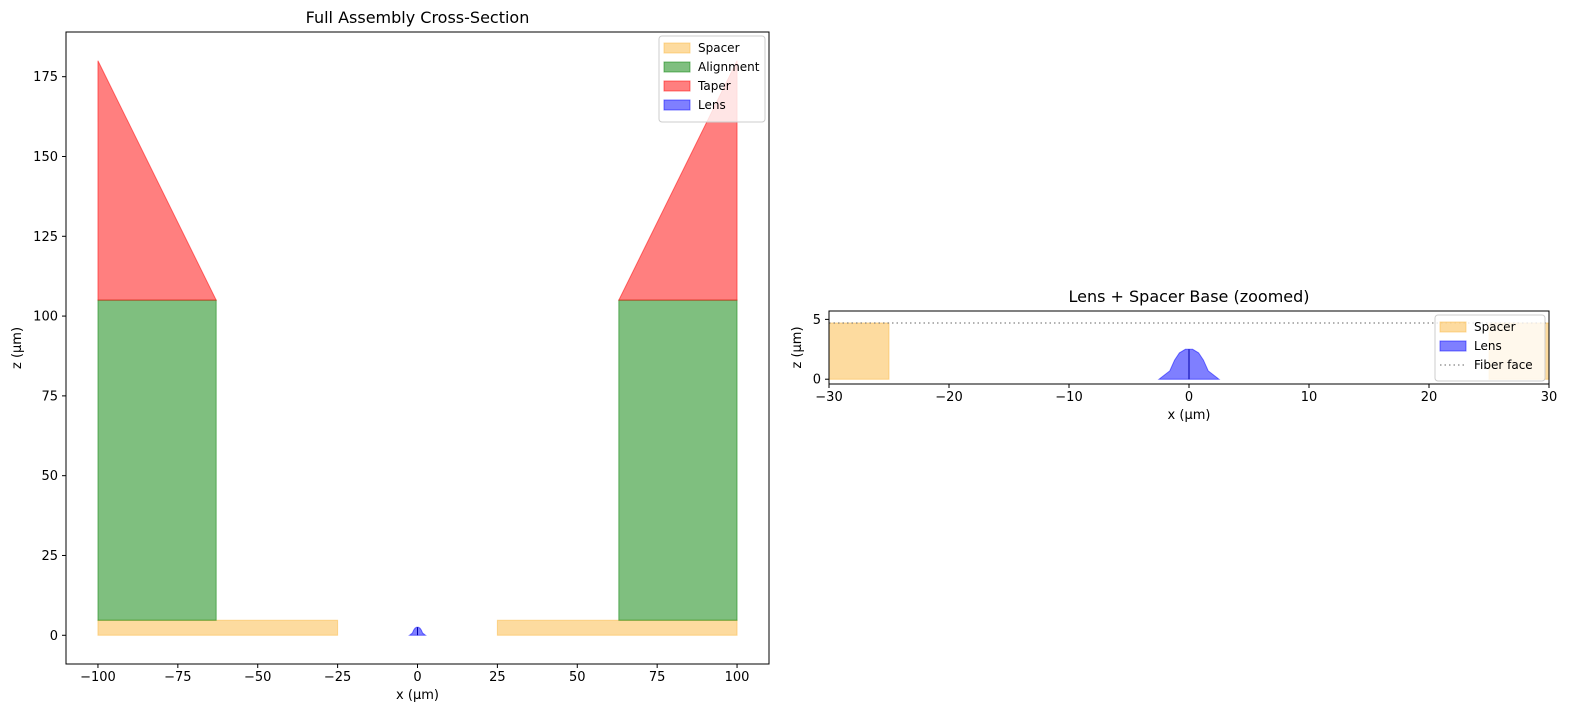 Image resolution: width=1581 pixels, height=722 pixels. Describe the element at coordinates (177, 677) in the screenshot. I see `x-tick-label: −75` at that location.